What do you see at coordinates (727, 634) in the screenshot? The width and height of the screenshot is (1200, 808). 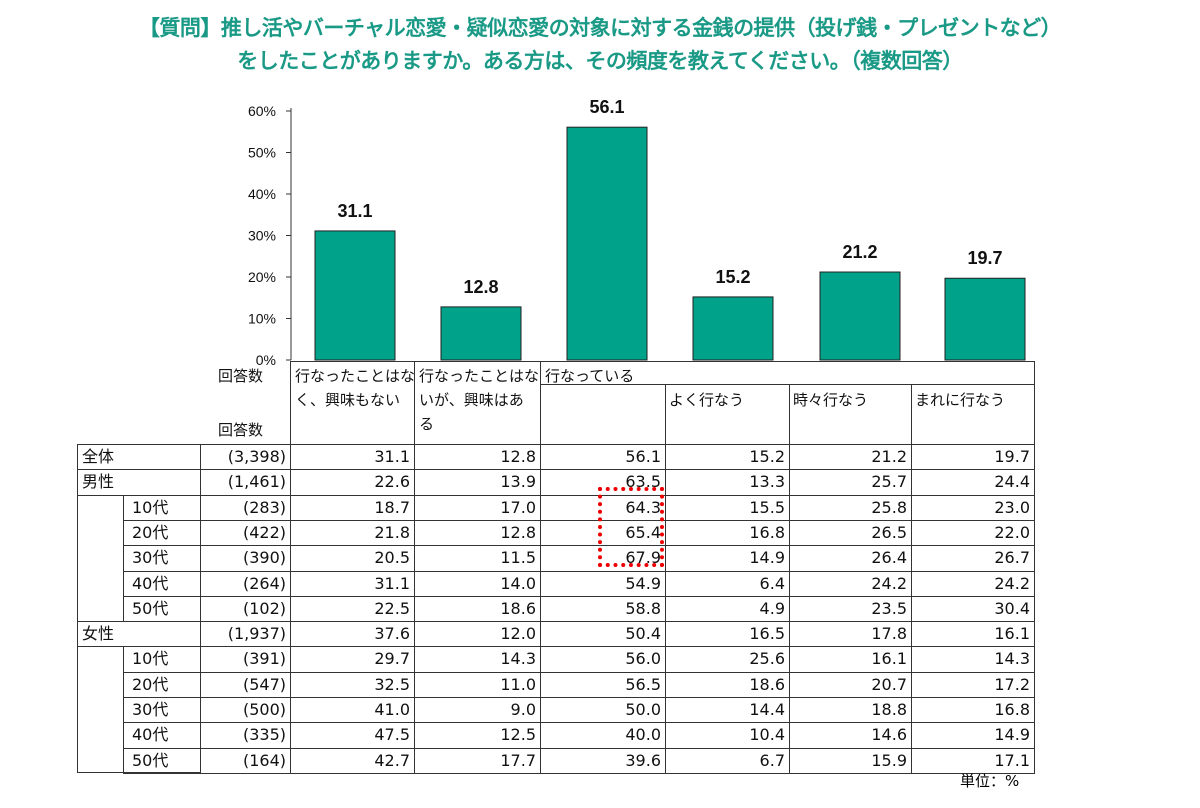 I see `row-value: 16.5` at bounding box center [727, 634].